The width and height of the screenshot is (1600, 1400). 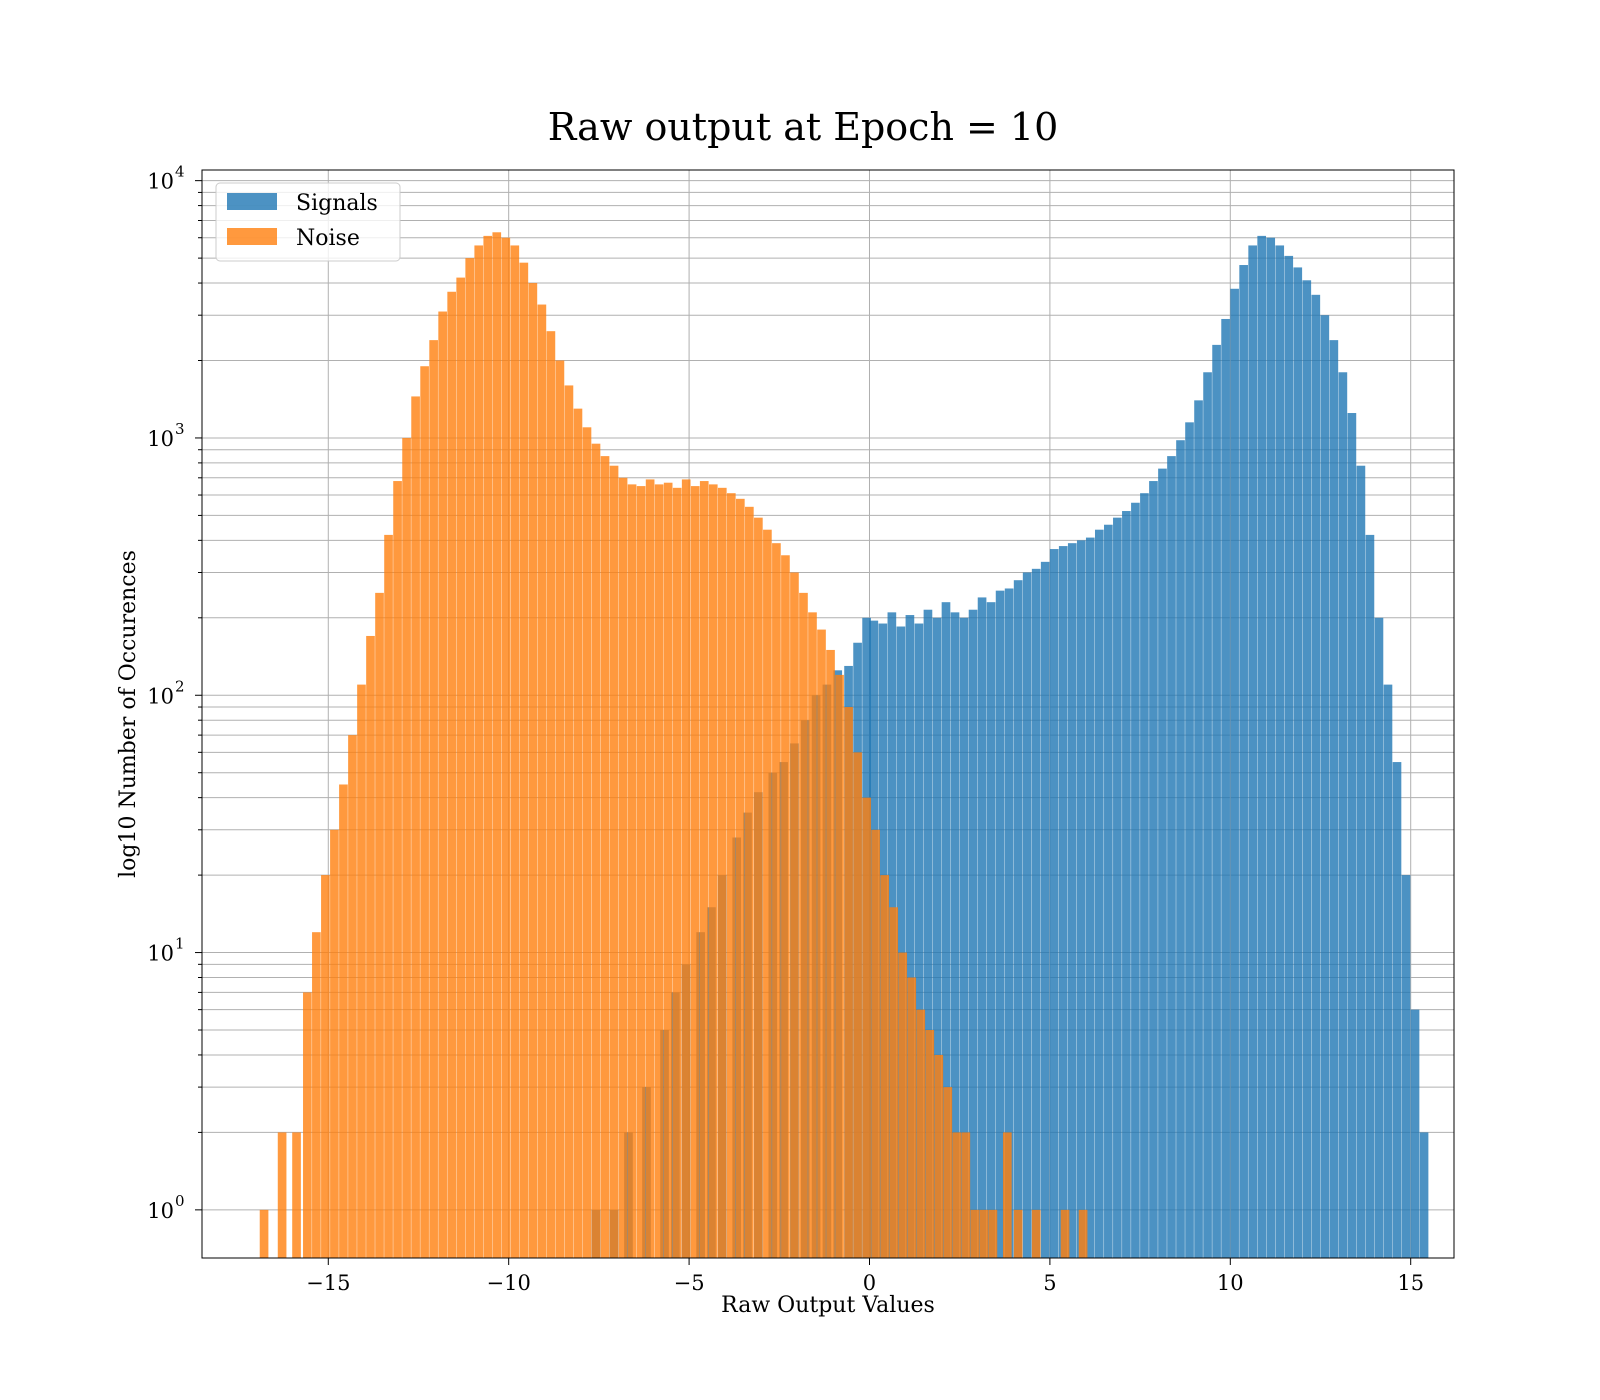 I want to click on y-tick-exponent: 0, so click(x=180, y=1201).